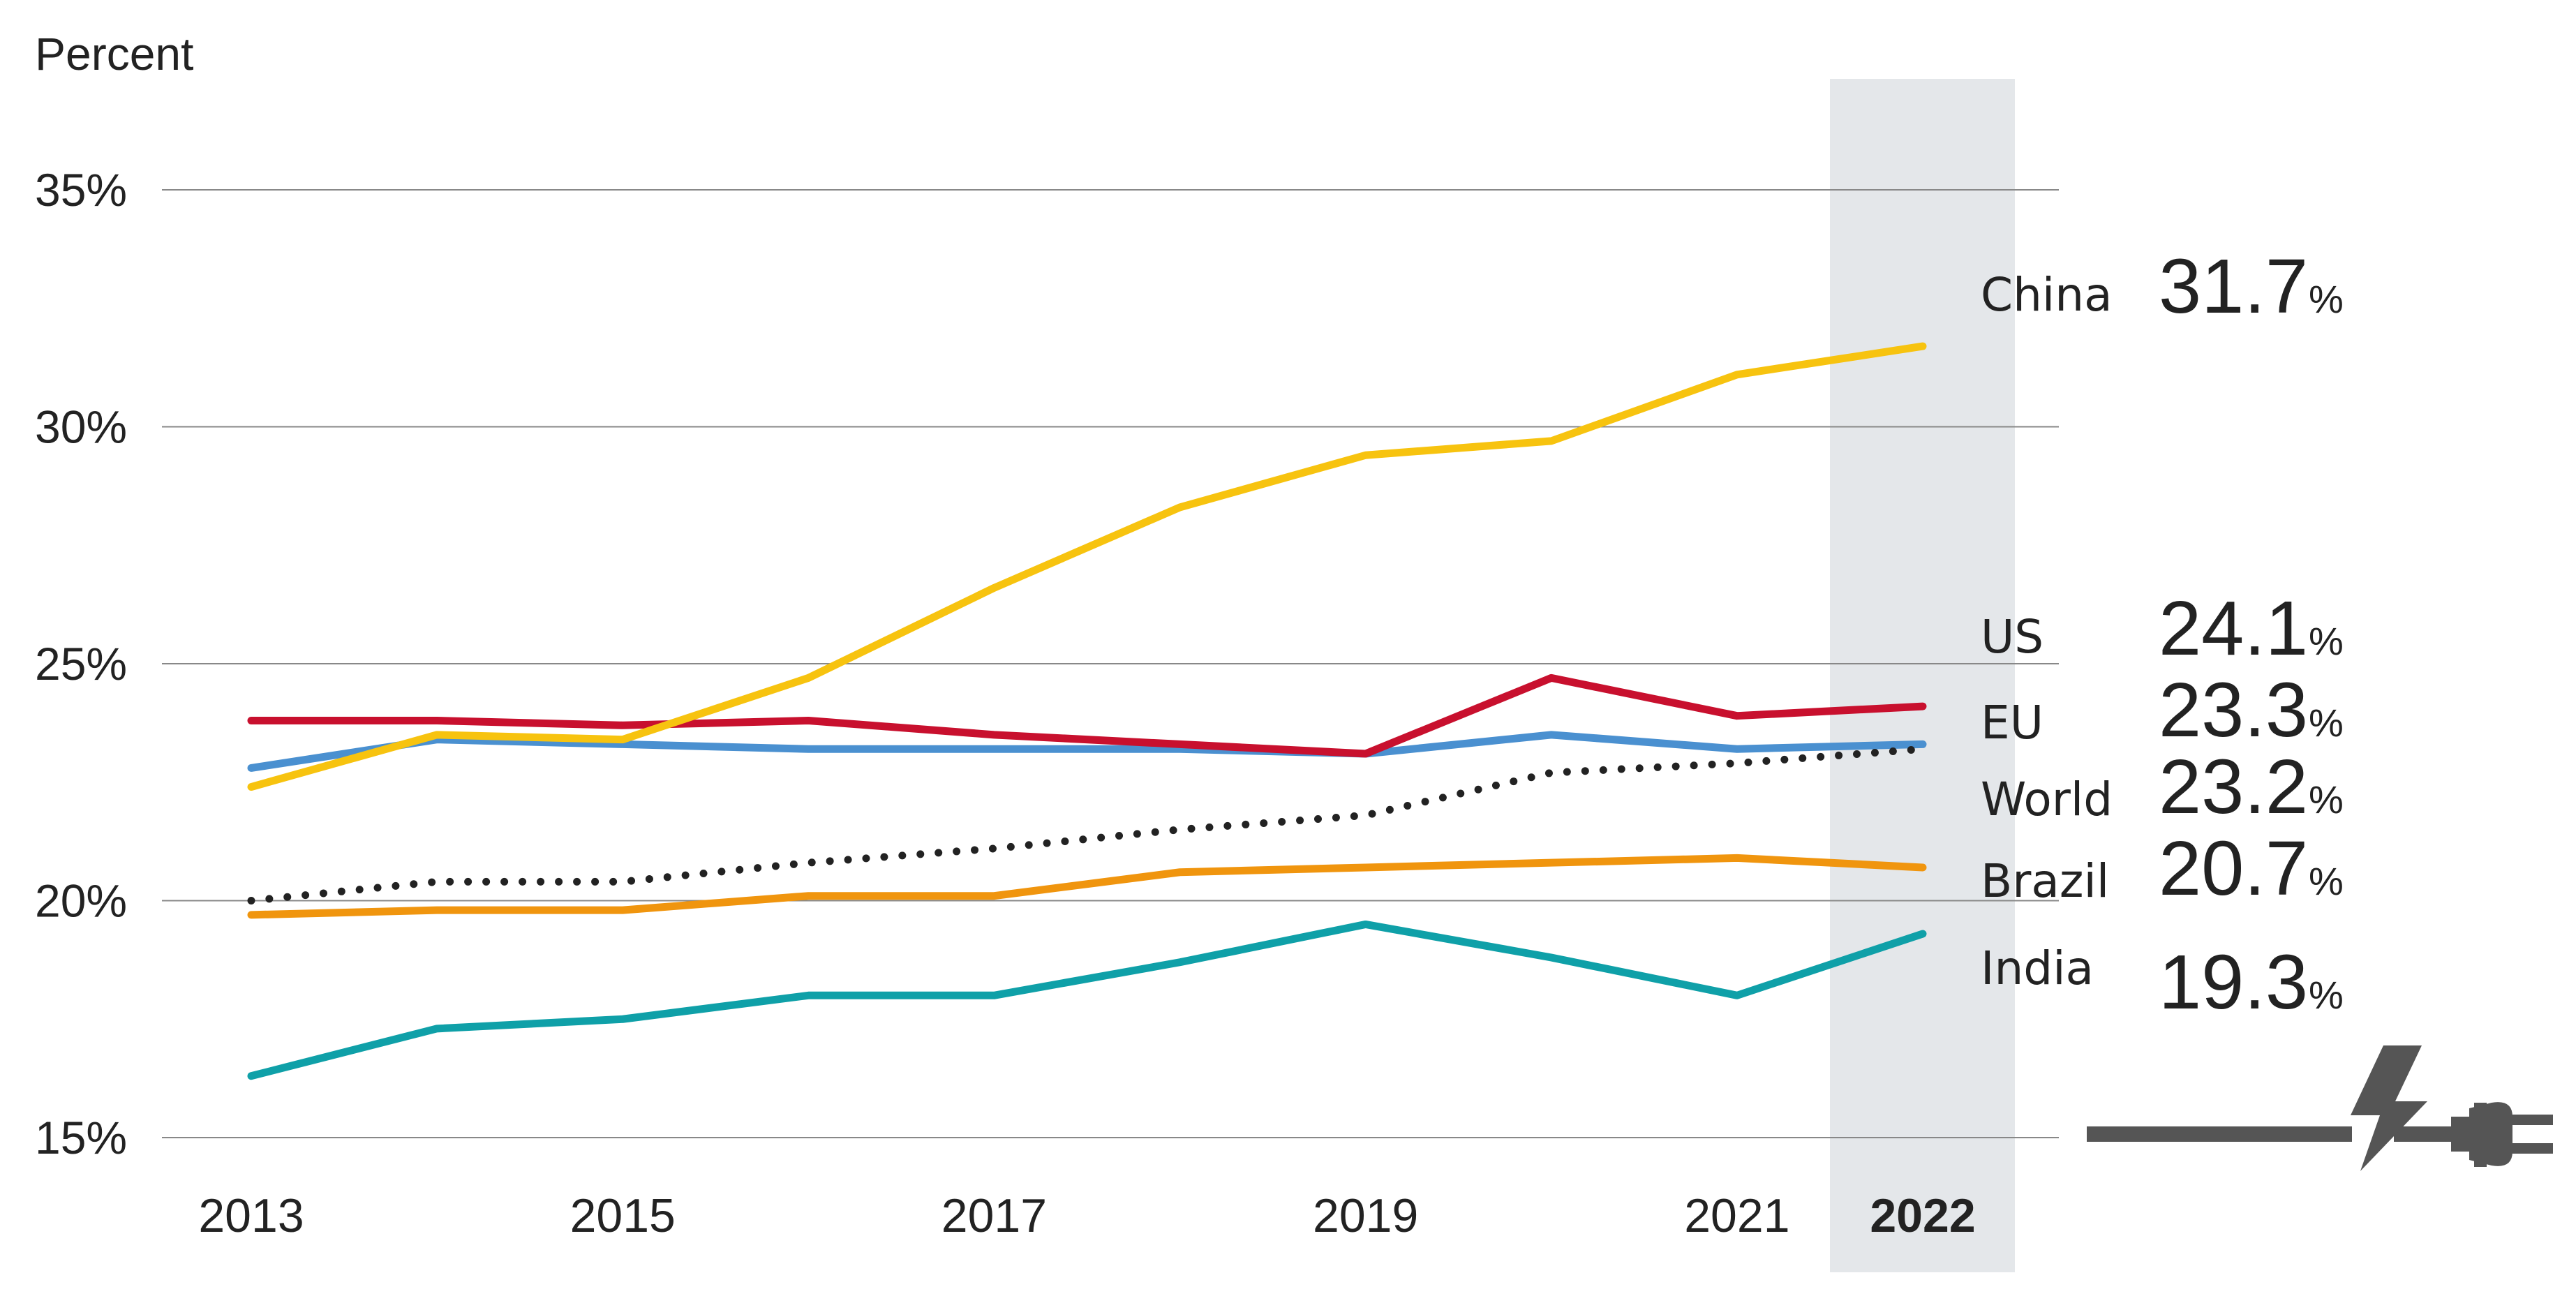 The width and height of the screenshot is (2576, 1303). Describe the element at coordinates (2326, 723) in the screenshot. I see `series-unit-eu: %` at that location.